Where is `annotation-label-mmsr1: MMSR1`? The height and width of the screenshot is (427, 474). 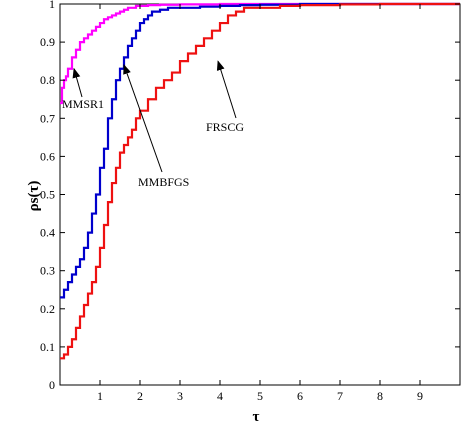
annotation-label-mmsr1: MMSR1 is located at coordinates (83, 104).